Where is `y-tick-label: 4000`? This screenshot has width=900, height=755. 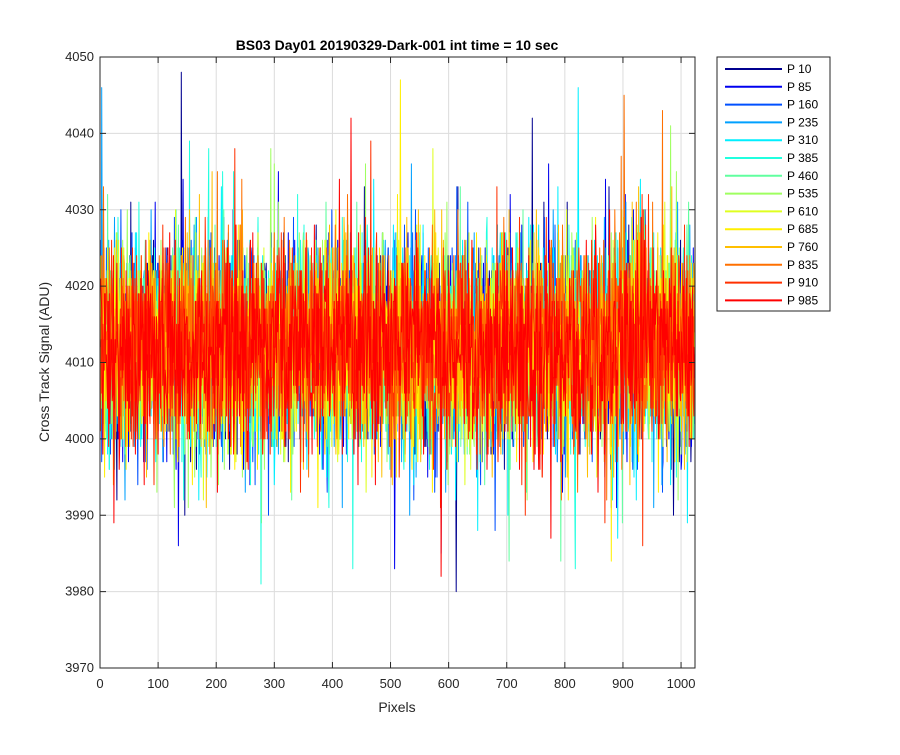
y-tick-label: 4000 is located at coordinates (79, 438).